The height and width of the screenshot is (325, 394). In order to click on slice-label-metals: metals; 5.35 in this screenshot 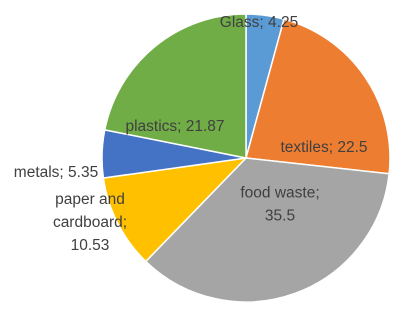, I will do `click(56, 172)`.